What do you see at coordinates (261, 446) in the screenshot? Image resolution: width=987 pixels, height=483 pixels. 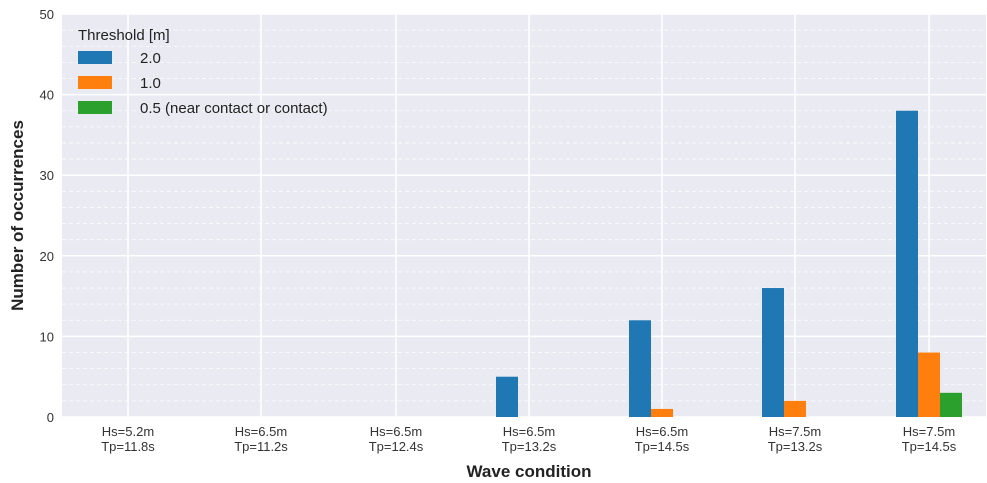 I see `x-tick-label-line: Tp=11.2s` at bounding box center [261, 446].